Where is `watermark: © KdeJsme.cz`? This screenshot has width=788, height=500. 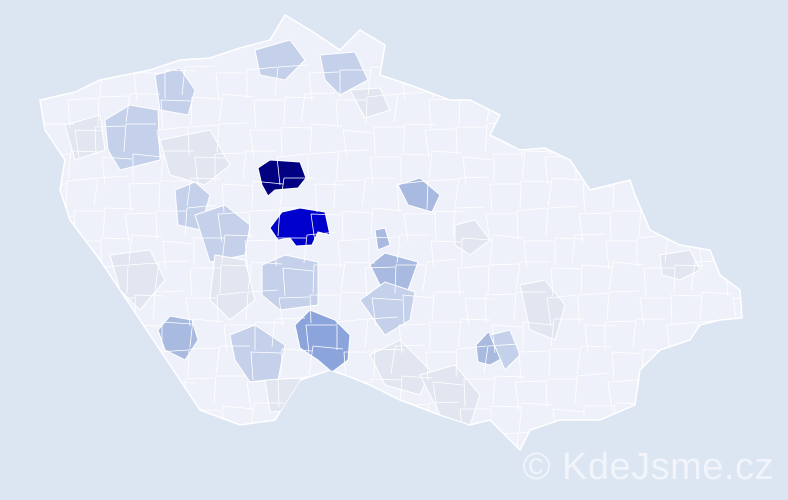 watermark: © KdeJsme.cz is located at coordinates (648, 467).